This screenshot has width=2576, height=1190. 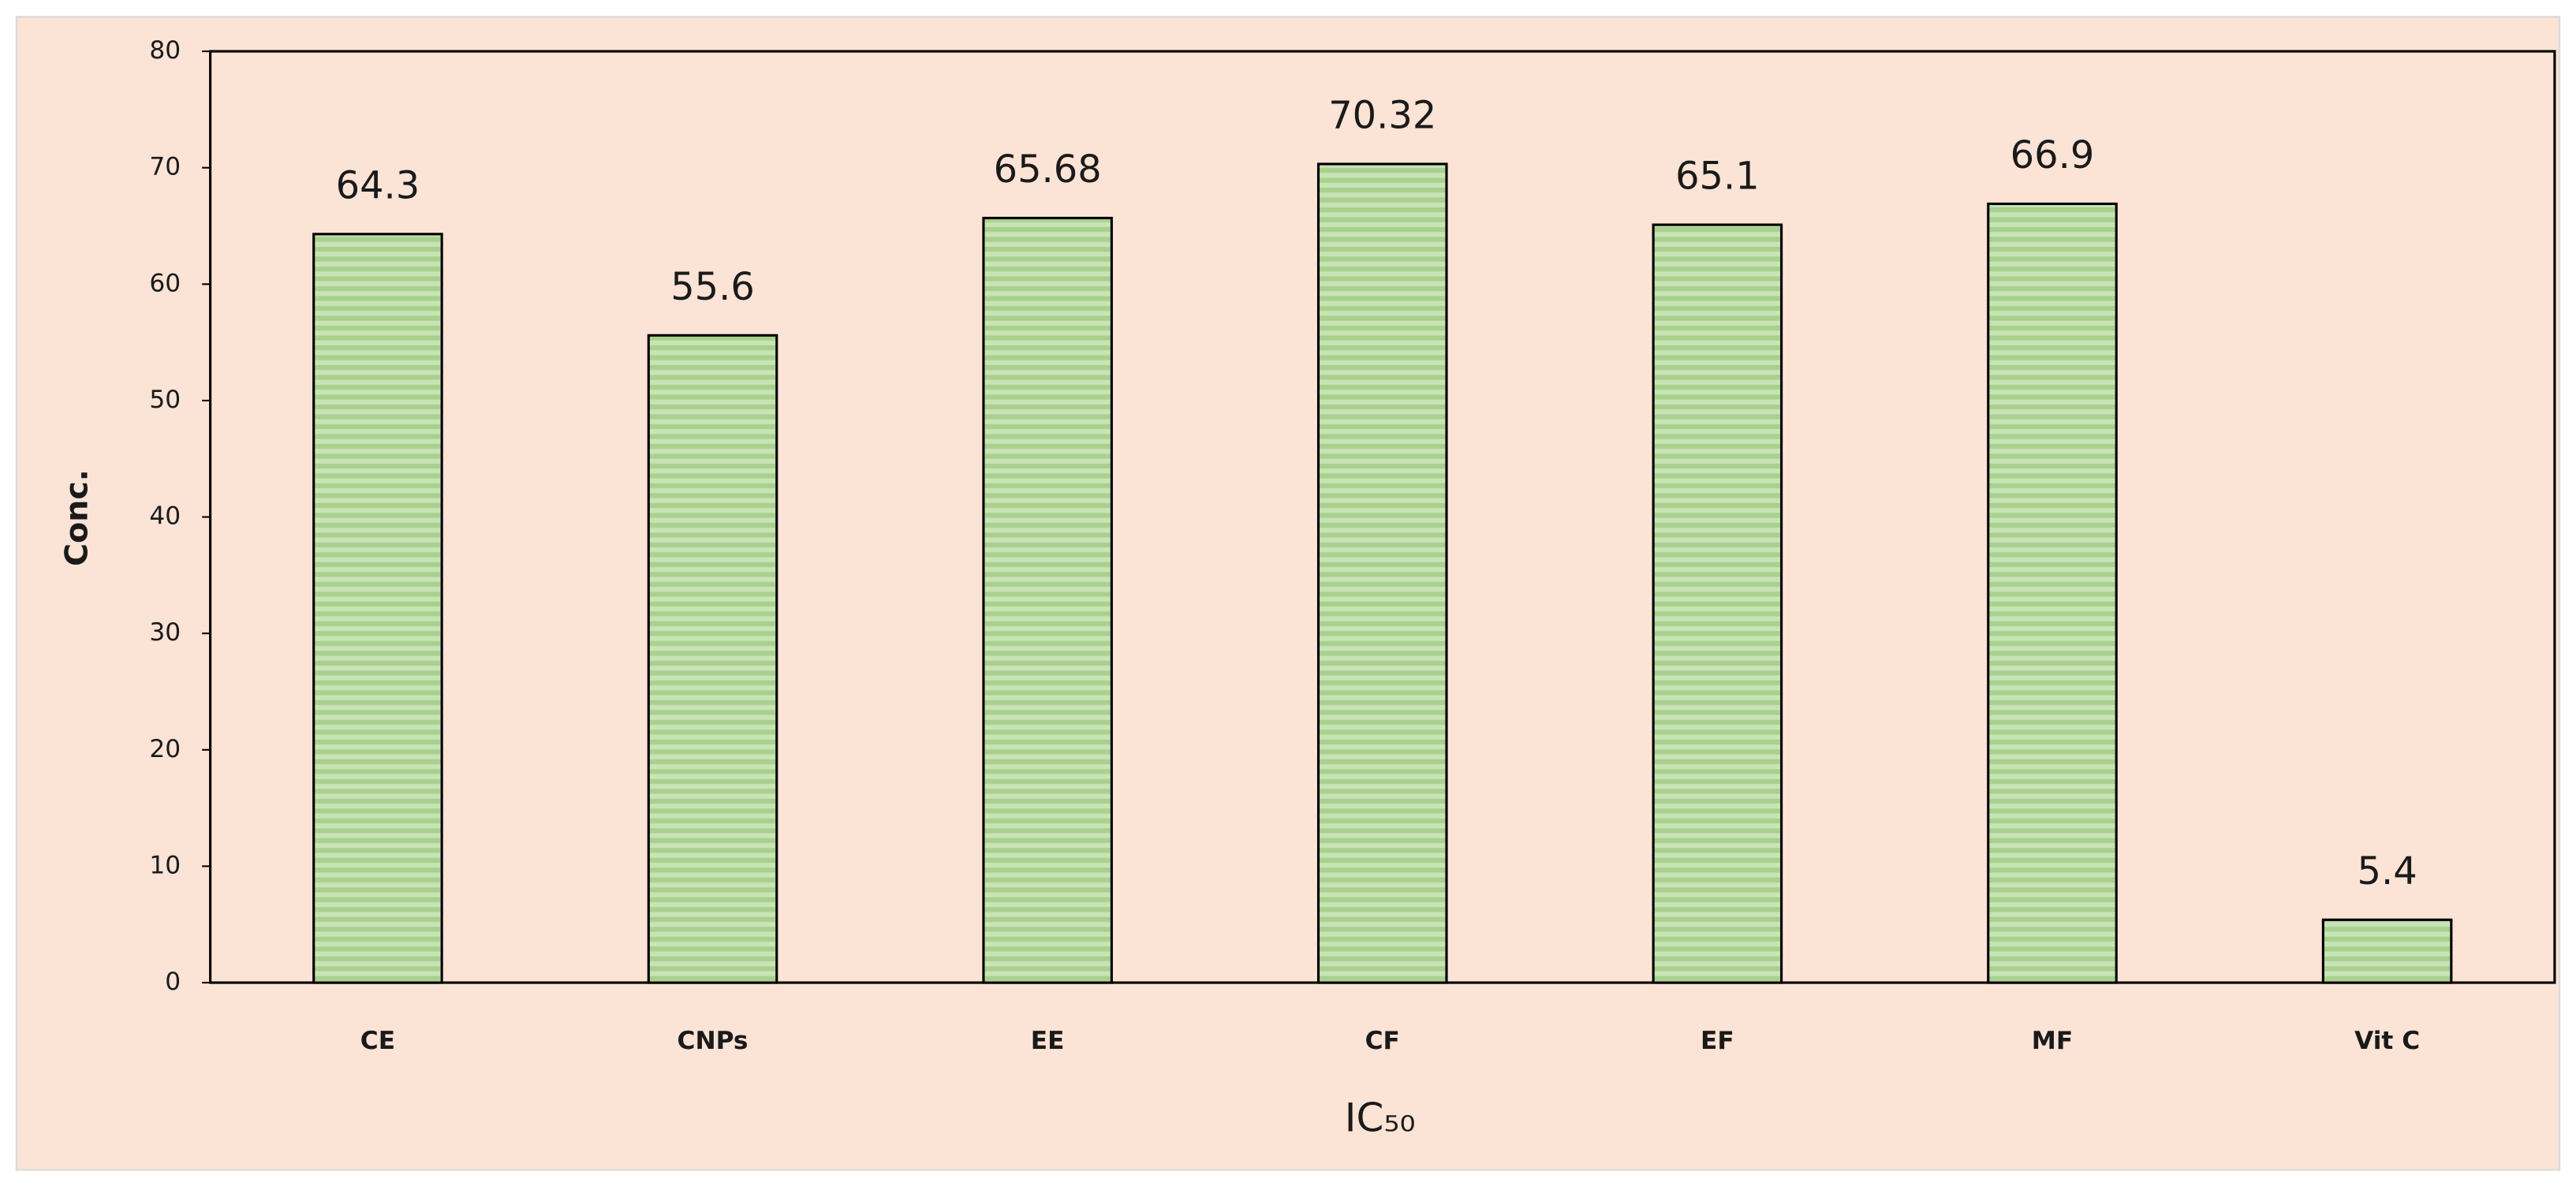 What do you see at coordinates (165, 865) in the screenshot?
I see `y-tick-label: 10` at bounding box center [165, 865].